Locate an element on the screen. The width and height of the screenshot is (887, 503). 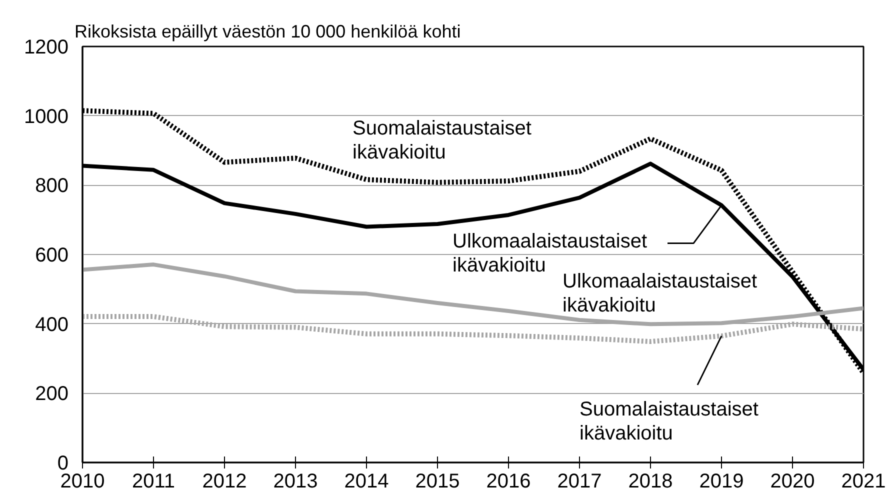
x-tick-label: 2011 is located at coordinates (154, 481).